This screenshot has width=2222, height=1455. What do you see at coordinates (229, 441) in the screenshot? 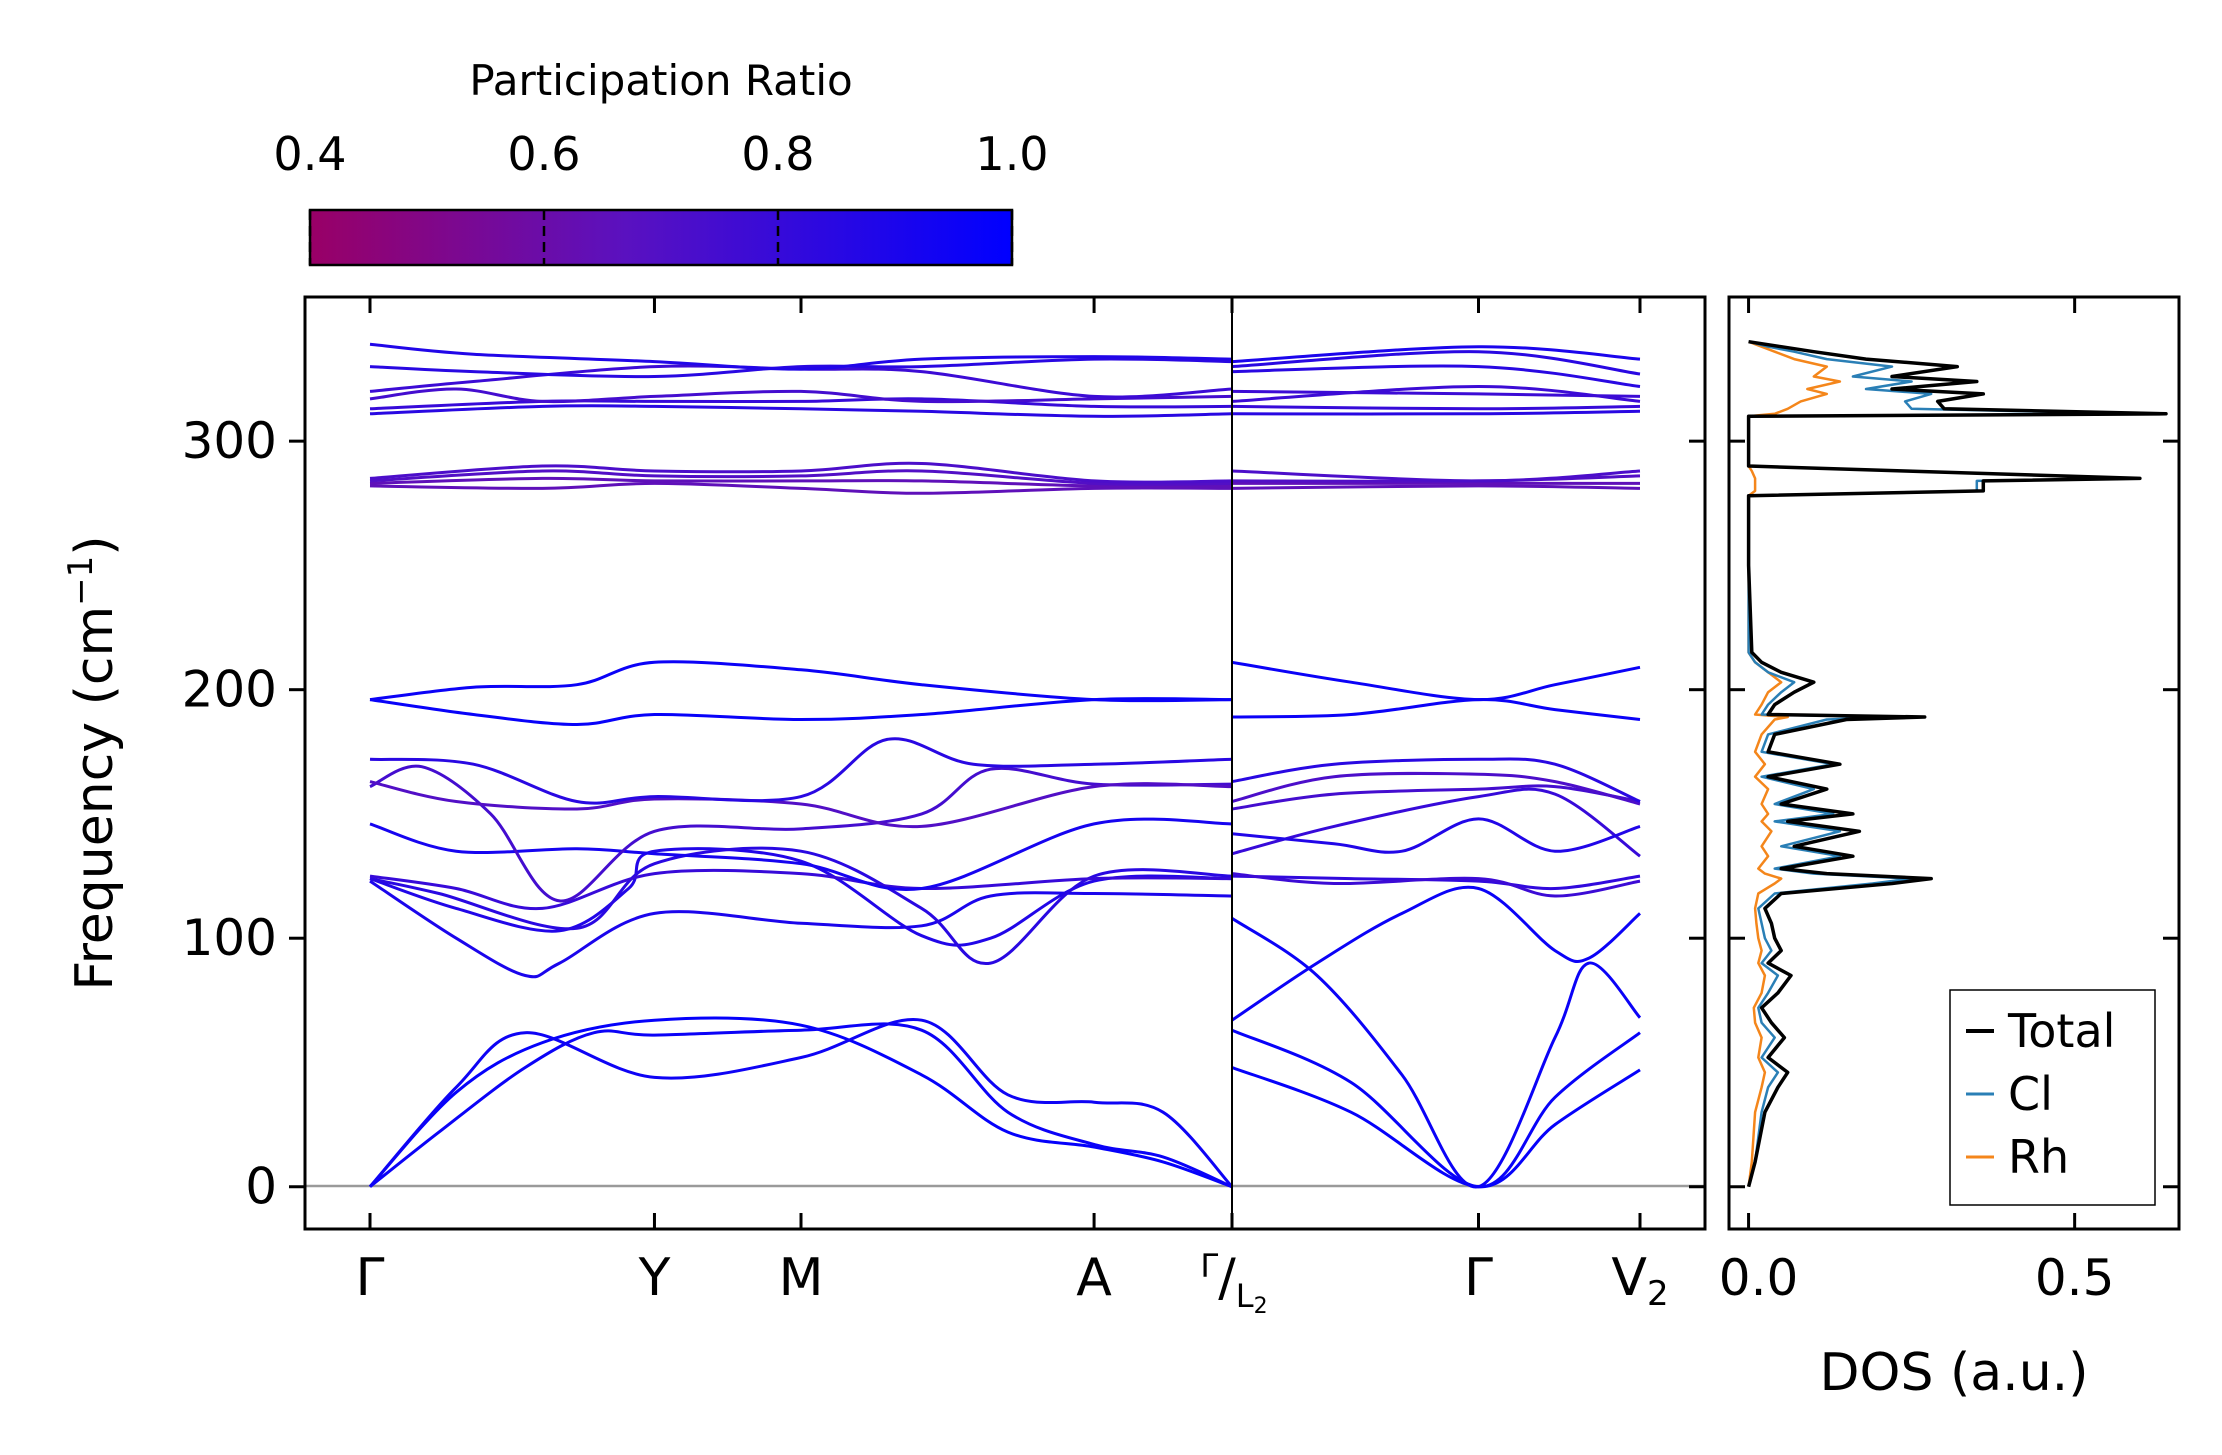
I see `y-tick-label: 300` at bounding box center [229, 441].